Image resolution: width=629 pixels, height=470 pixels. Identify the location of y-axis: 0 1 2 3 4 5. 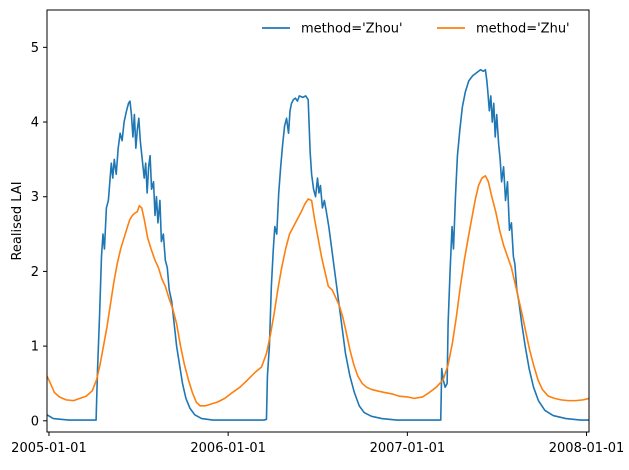
(39, 235).